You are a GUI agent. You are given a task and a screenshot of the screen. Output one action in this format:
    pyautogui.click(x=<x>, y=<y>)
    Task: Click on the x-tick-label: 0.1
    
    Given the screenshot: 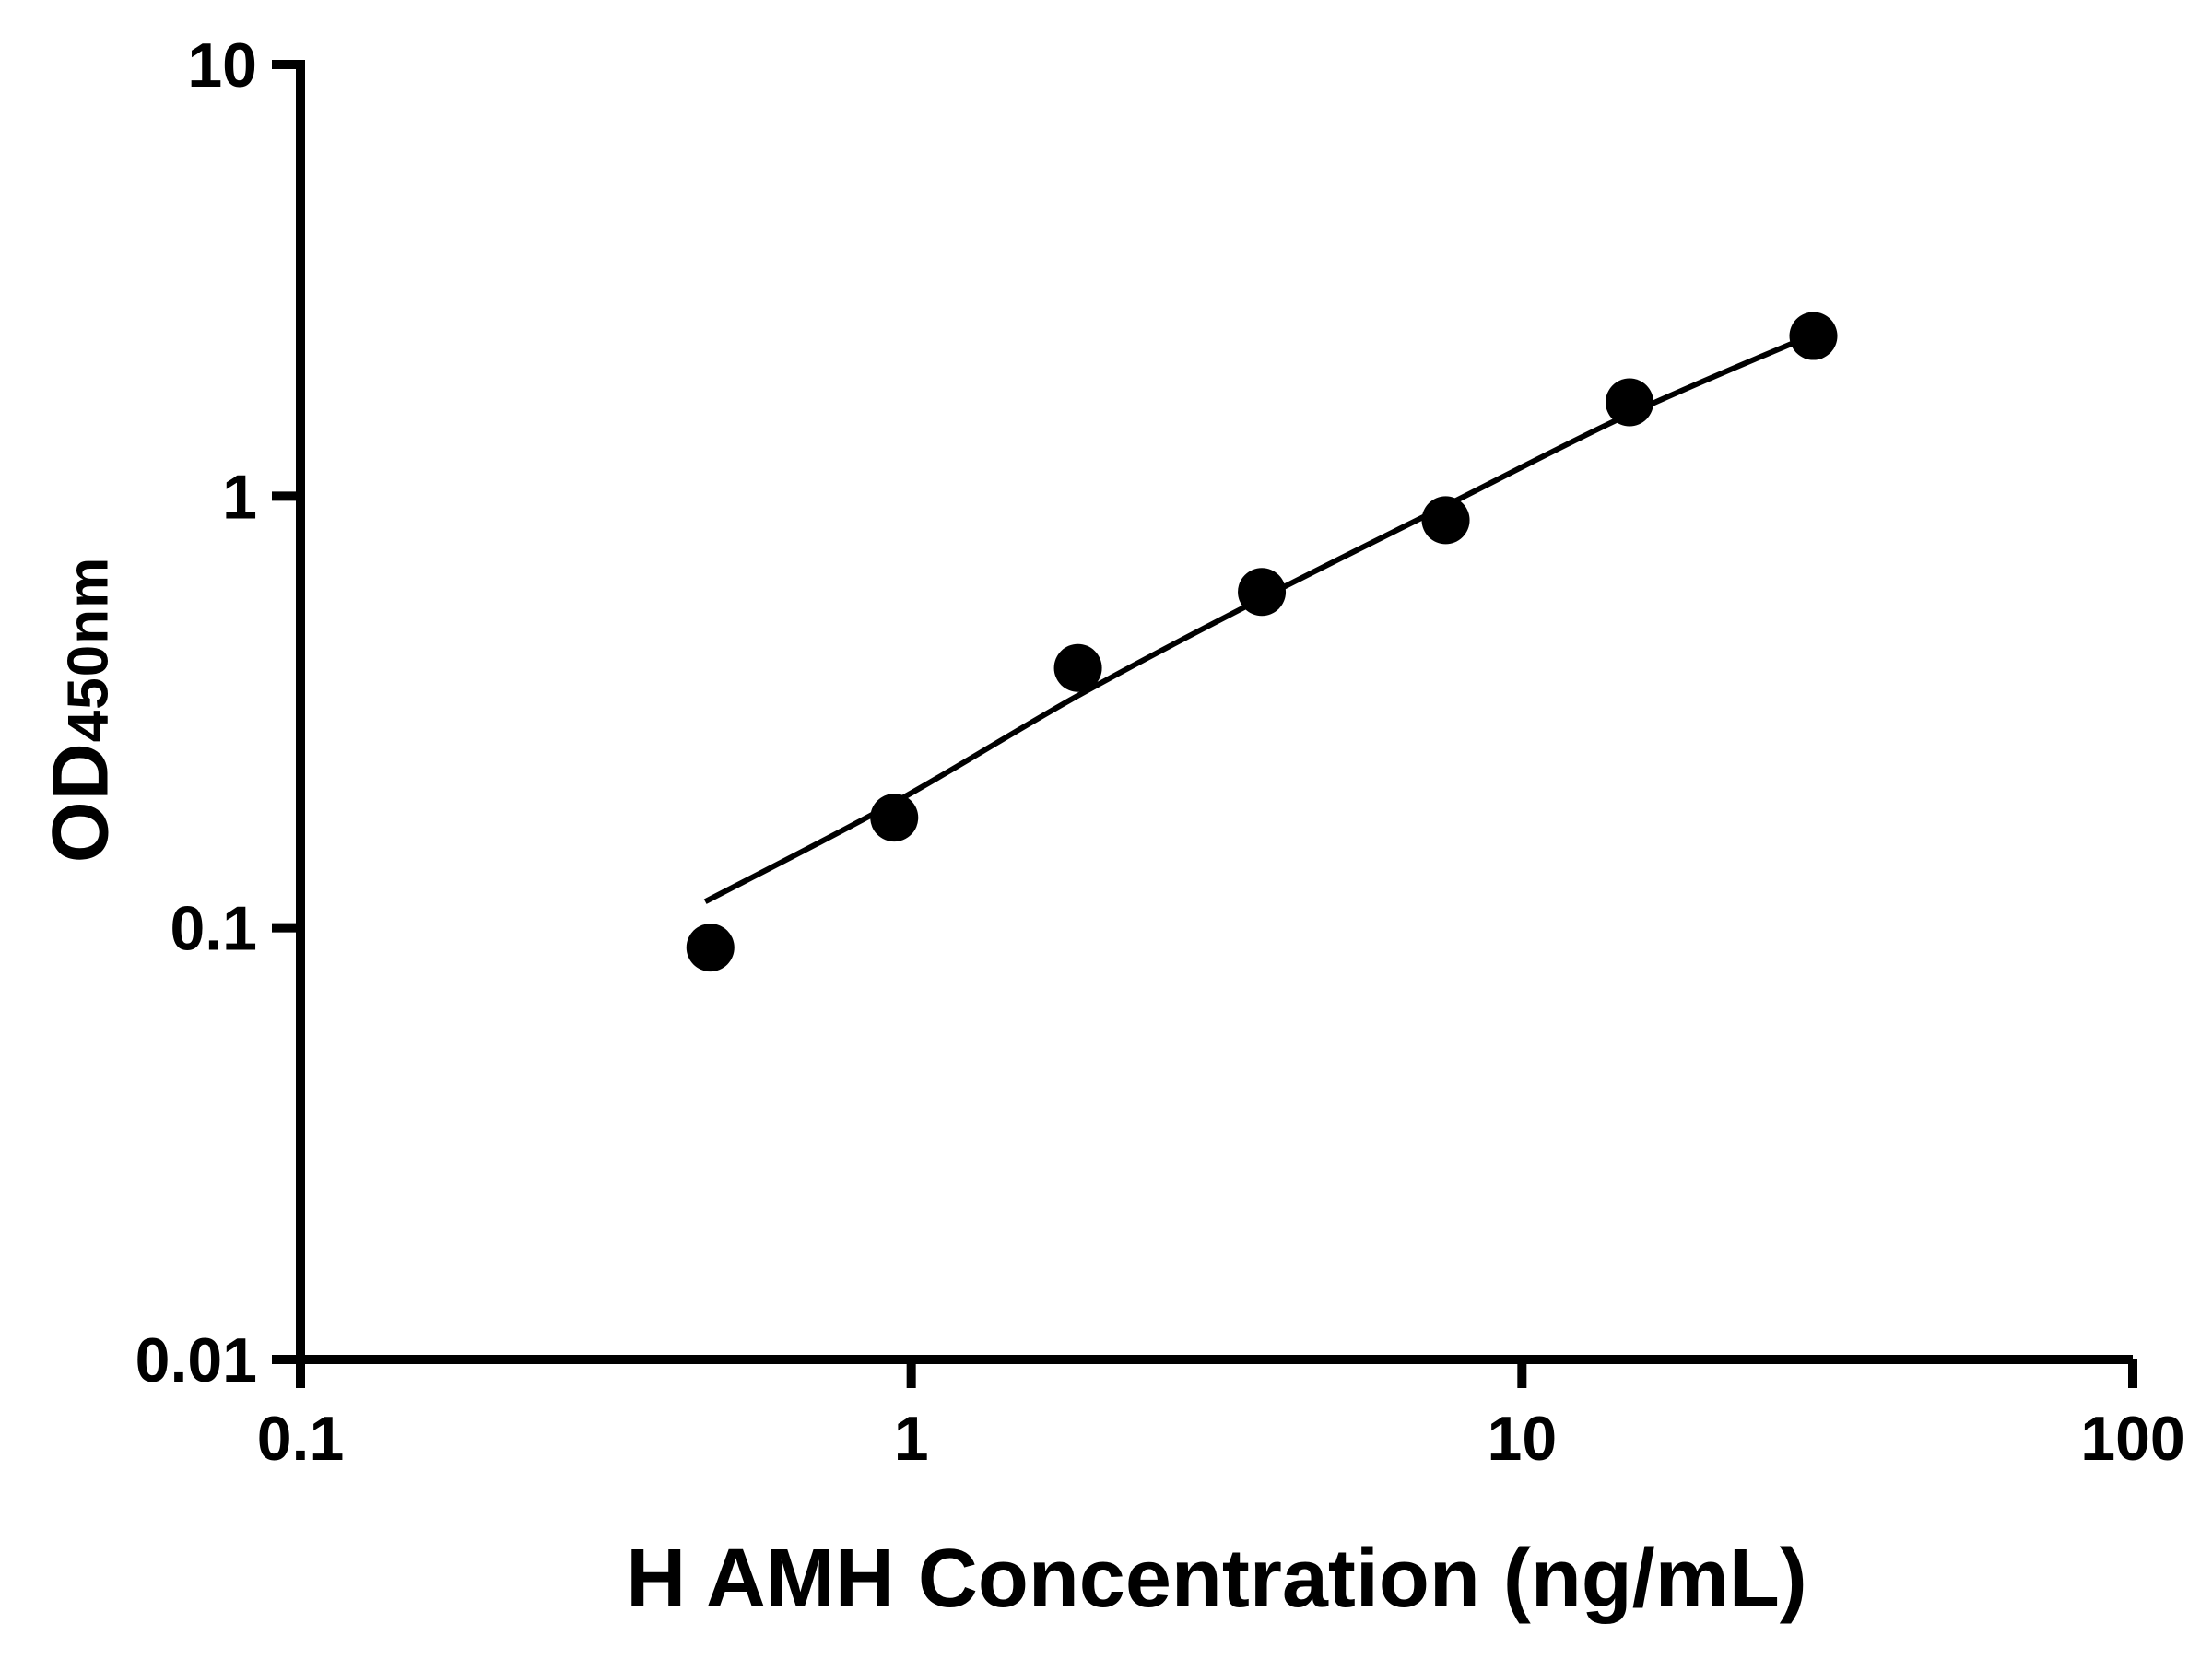 What is the action you would take?
    pyautogui.click(x=301, y=1439)
    